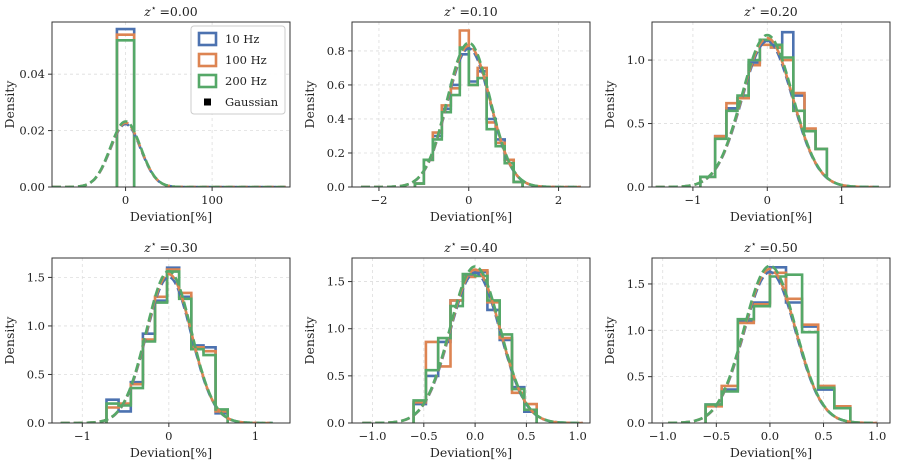 Image resolution: width=897 pixels, height=469 pixels. Describe the element at coordinates (242, 39) in the screenshot. I see `legend-label: 10 Hz` at that location.